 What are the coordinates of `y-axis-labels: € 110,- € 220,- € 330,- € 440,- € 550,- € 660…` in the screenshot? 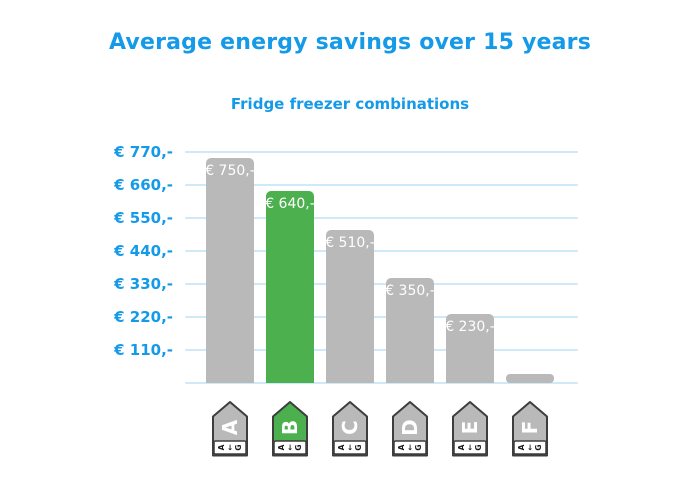 It's located at (86, 263).